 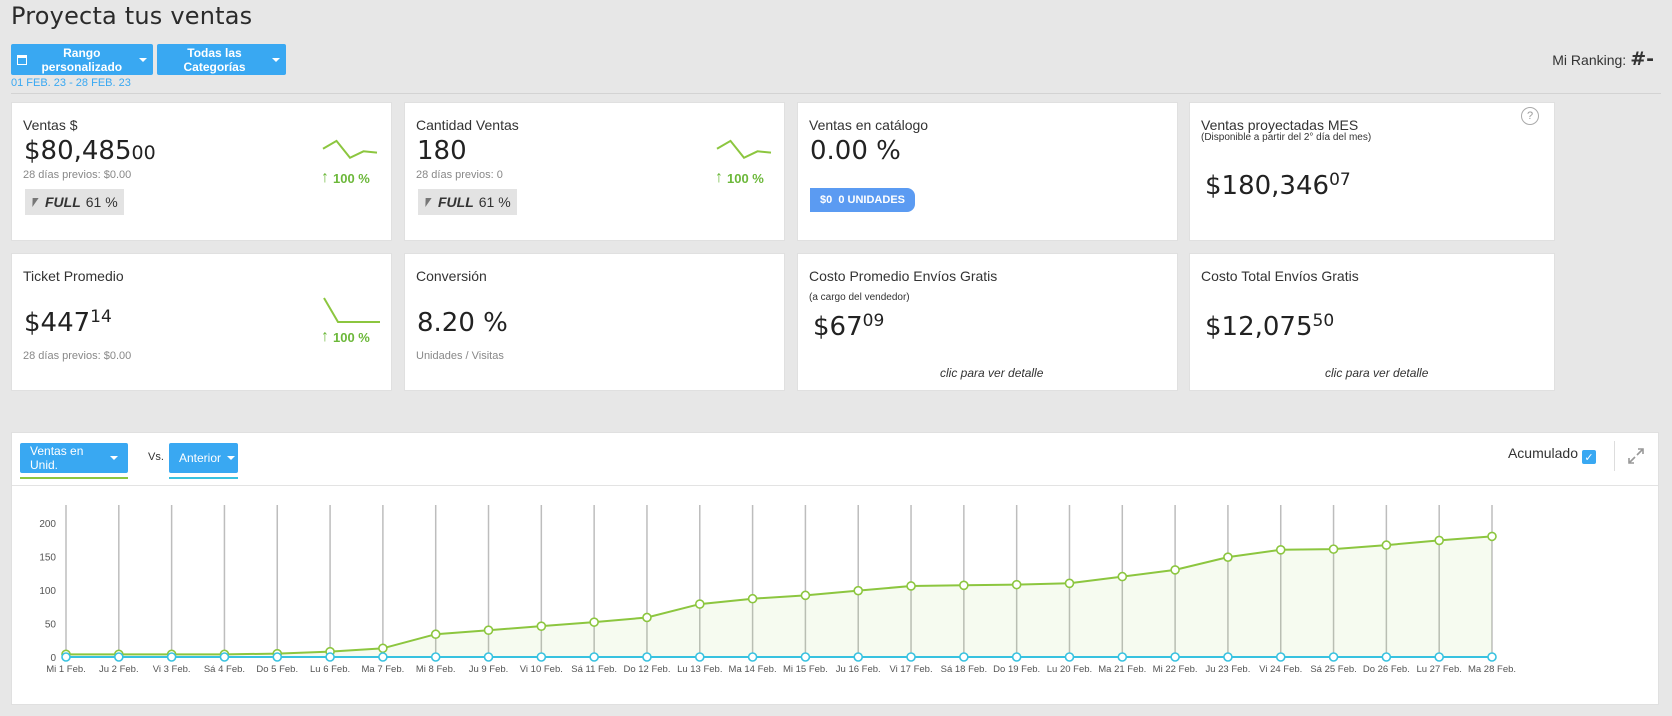 I want to click on card-value-frac: 07, so click(x=1340, y=180).